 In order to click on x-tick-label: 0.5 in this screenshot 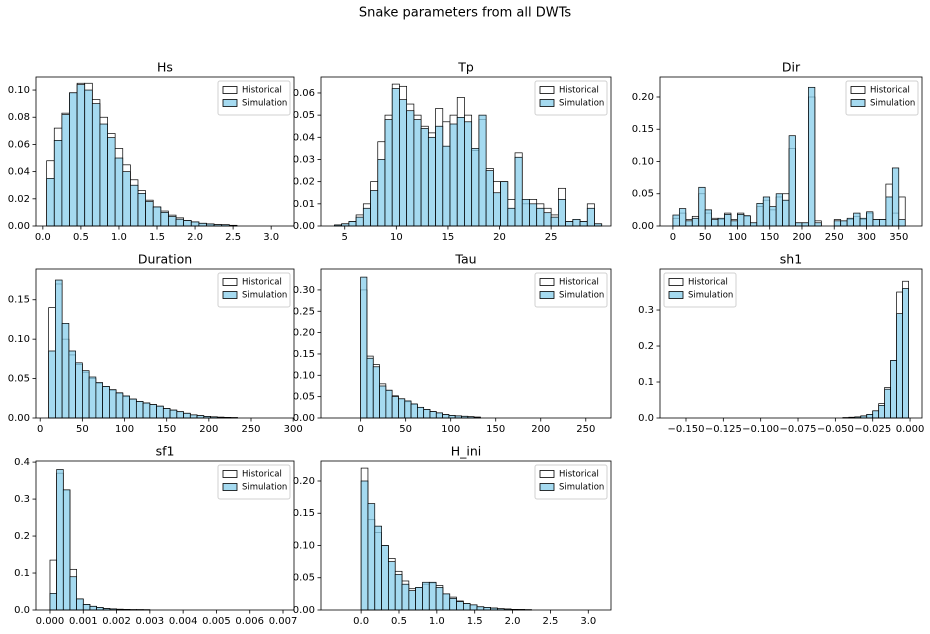, I will do `click(81, 237)`.